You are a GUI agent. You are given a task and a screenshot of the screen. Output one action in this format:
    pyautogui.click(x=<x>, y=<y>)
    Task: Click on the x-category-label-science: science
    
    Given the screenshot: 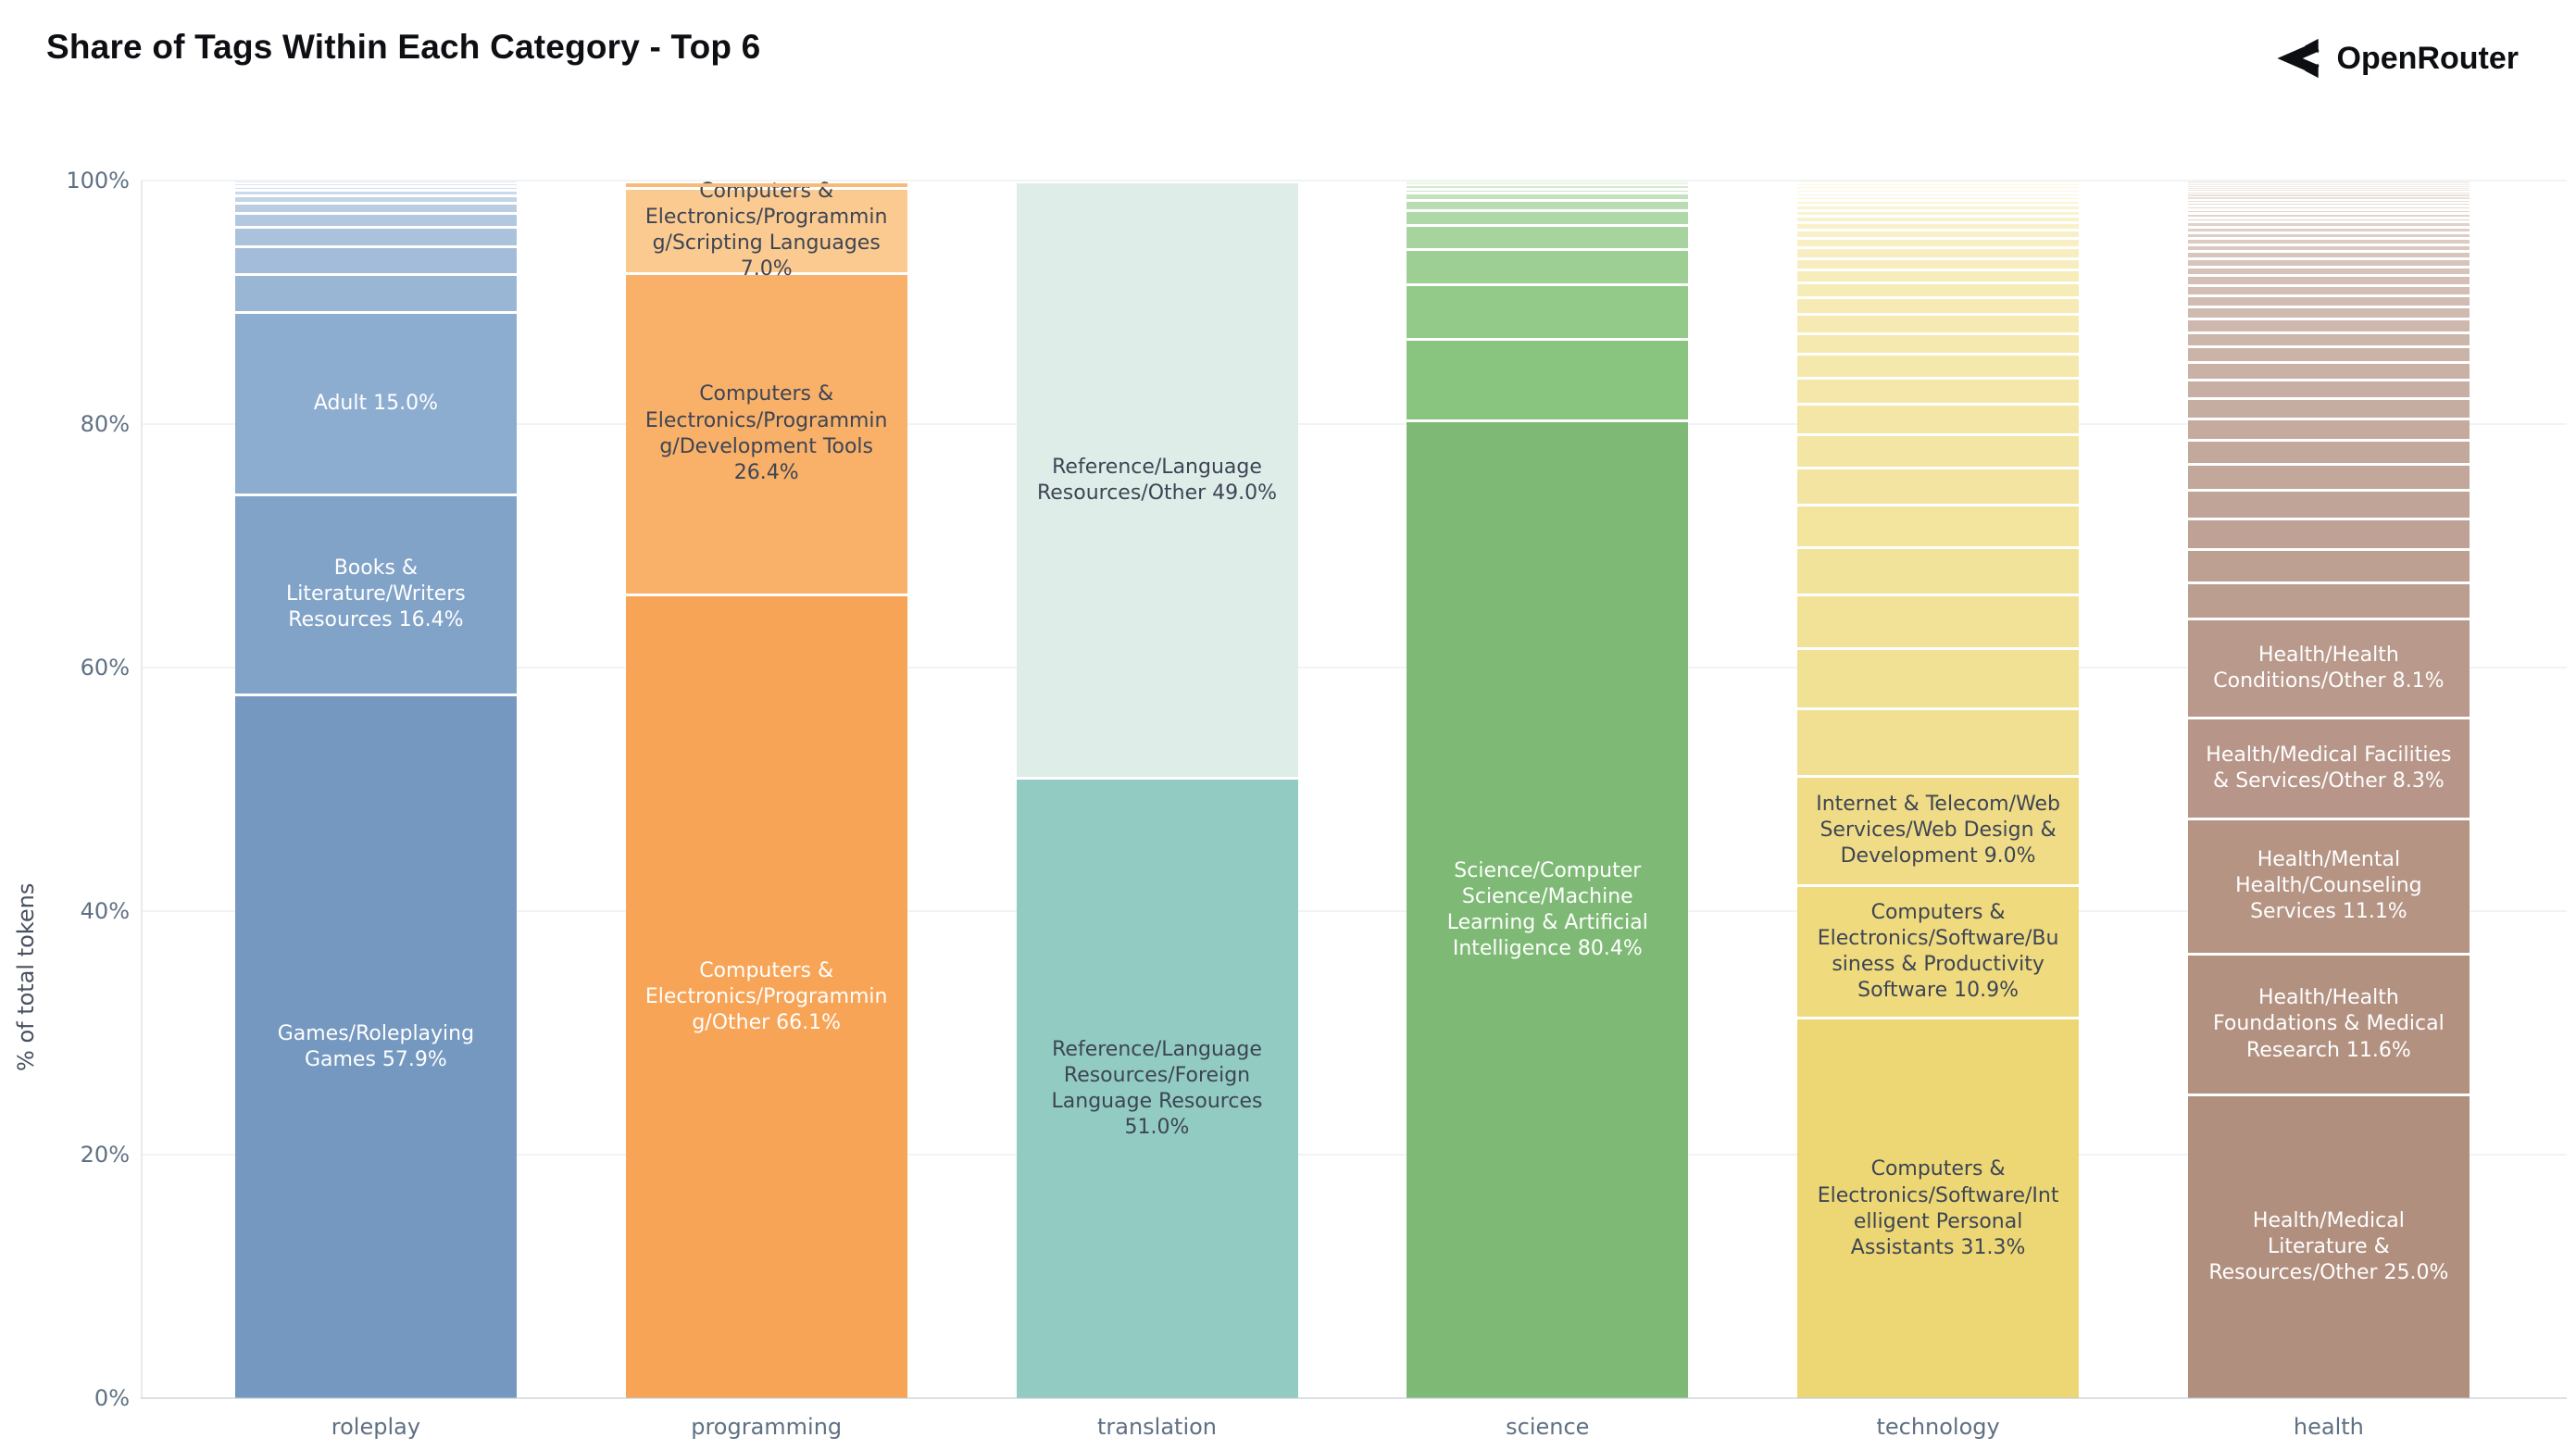 What is the action you would take?
    pyautogui.click(x=1548, y=1427)
    